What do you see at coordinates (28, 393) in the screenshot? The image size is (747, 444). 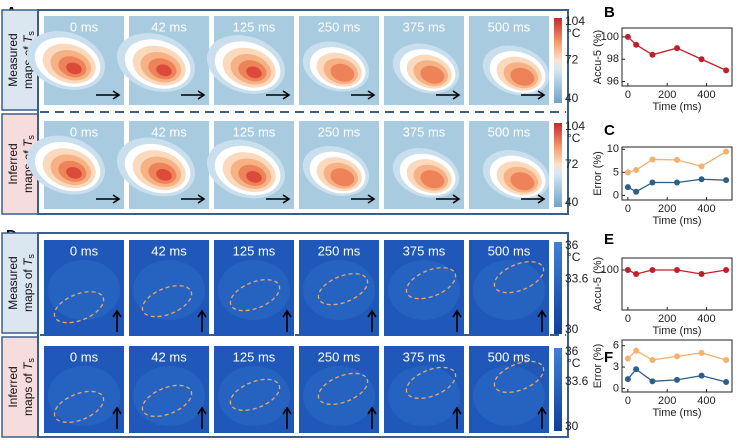 I see `row-label-part: maps of` at bounding box center [28, 393].